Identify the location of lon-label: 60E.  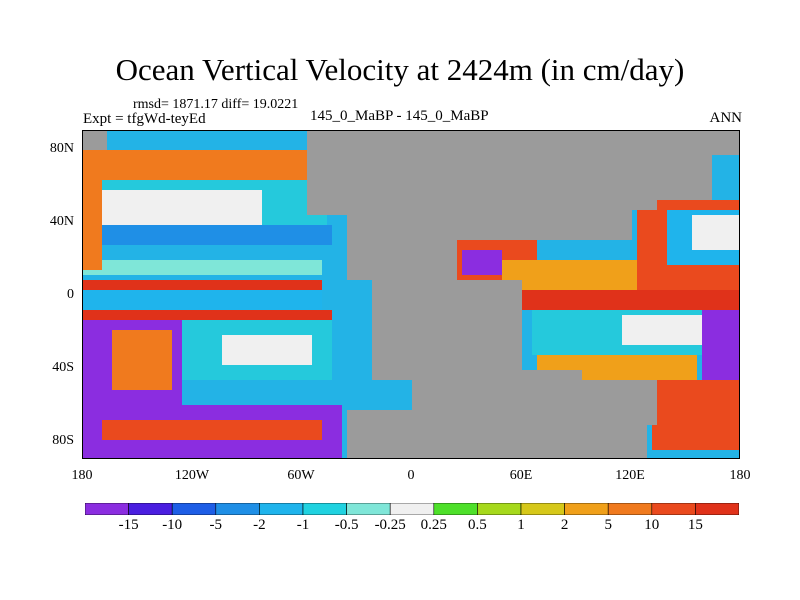
(521, 475).